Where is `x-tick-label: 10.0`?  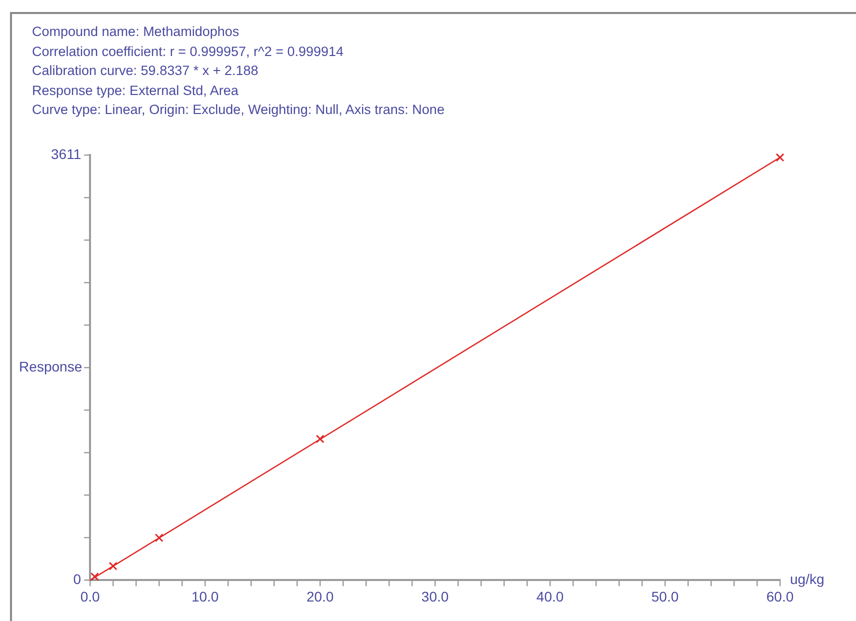 x-tick-label: 10.0 is located at coordinates (205, 596).